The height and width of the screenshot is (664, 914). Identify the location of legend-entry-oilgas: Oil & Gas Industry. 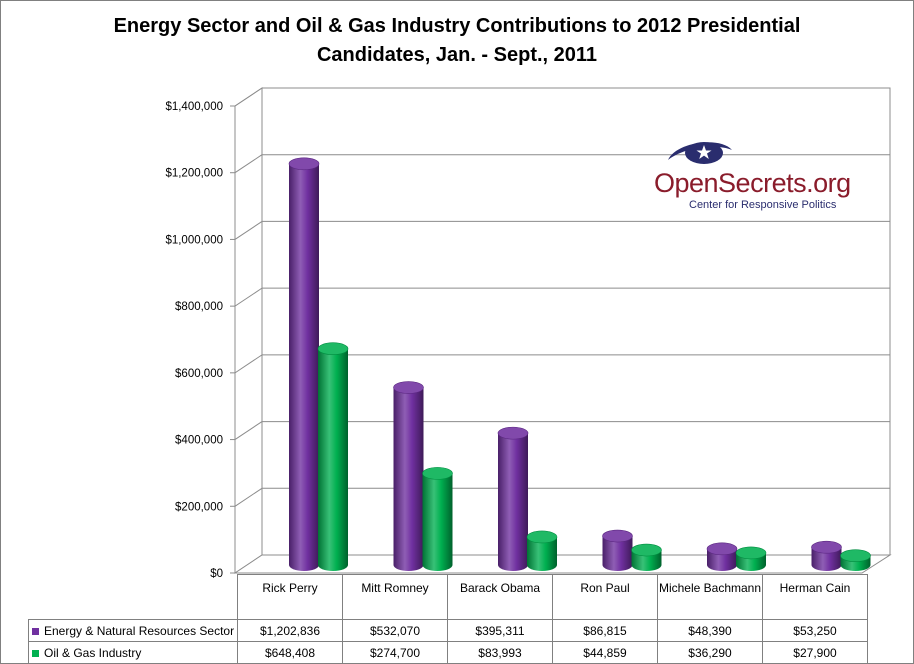
(133, 652).